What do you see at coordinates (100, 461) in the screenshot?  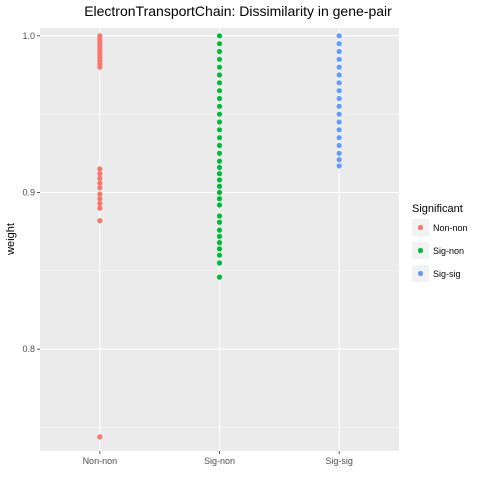 I see `x-tick-label: Non-non` at bounding box center [100, 461].